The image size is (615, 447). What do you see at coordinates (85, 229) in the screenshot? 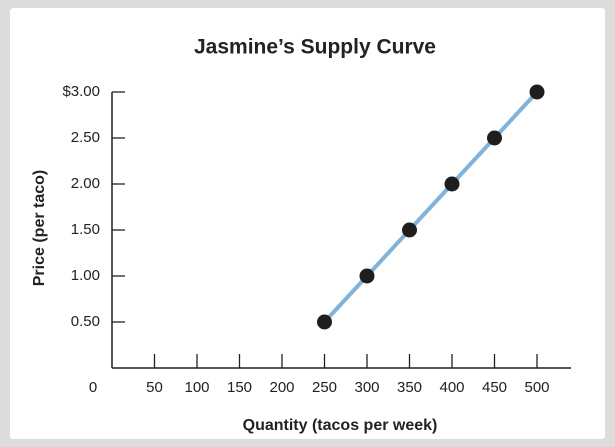
I see `y-tick-label: 1.50` at bounding box center [85, 229].